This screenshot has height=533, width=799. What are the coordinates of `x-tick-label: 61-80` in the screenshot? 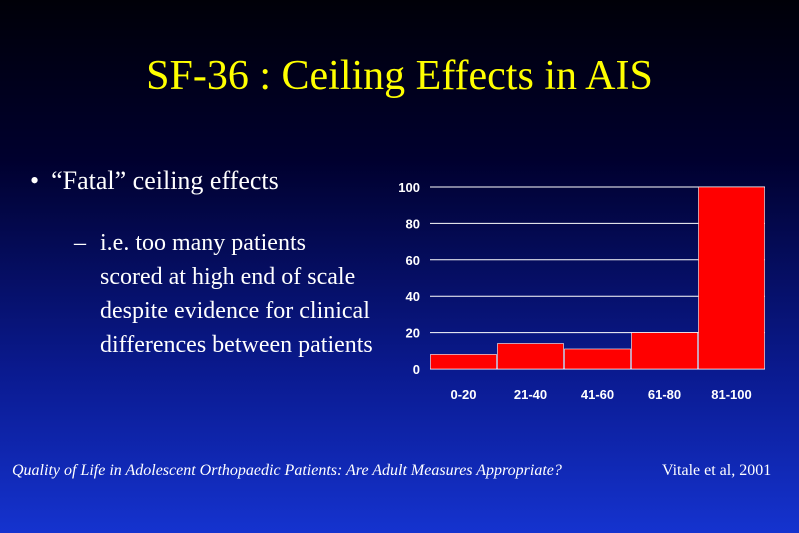 It's located at (664, 394).